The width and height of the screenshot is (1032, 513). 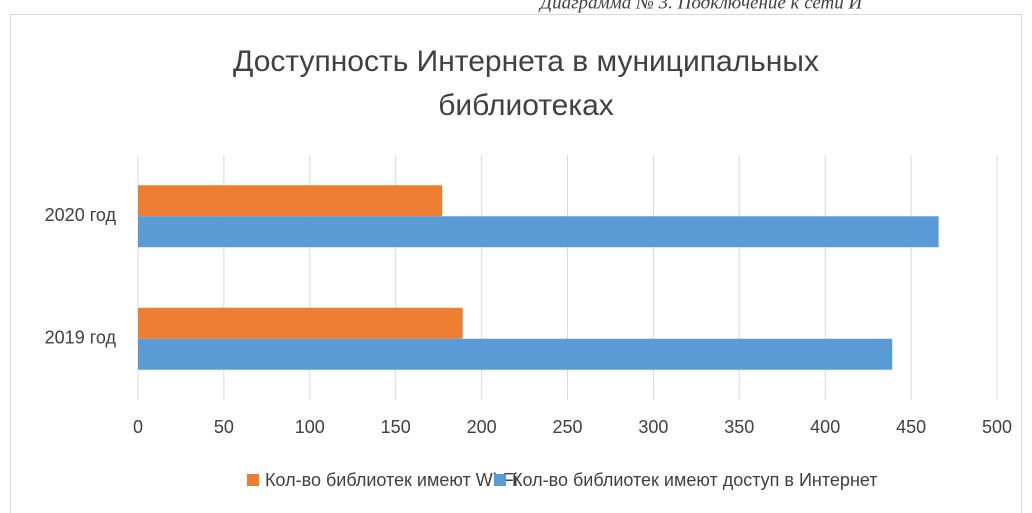 What do you see at coordinates (695, 480) in the screenshot?
I see `legend-label: Кол-во библиотек имеют доступ в Интернет` at bounding box center [695, 480].